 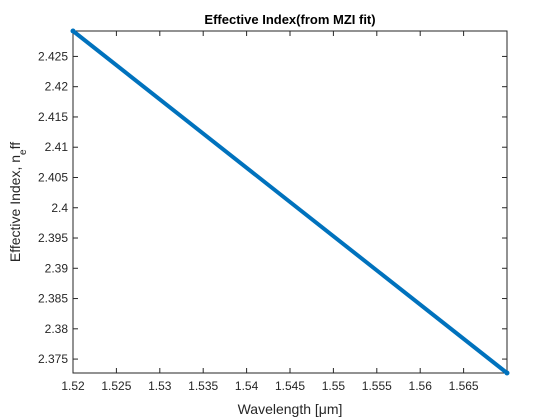 What do you see at coordinates (15, 208) in the screenshot?
I see `y-axis-label-main: Effective Index, n` at bounding box center [15, 208].